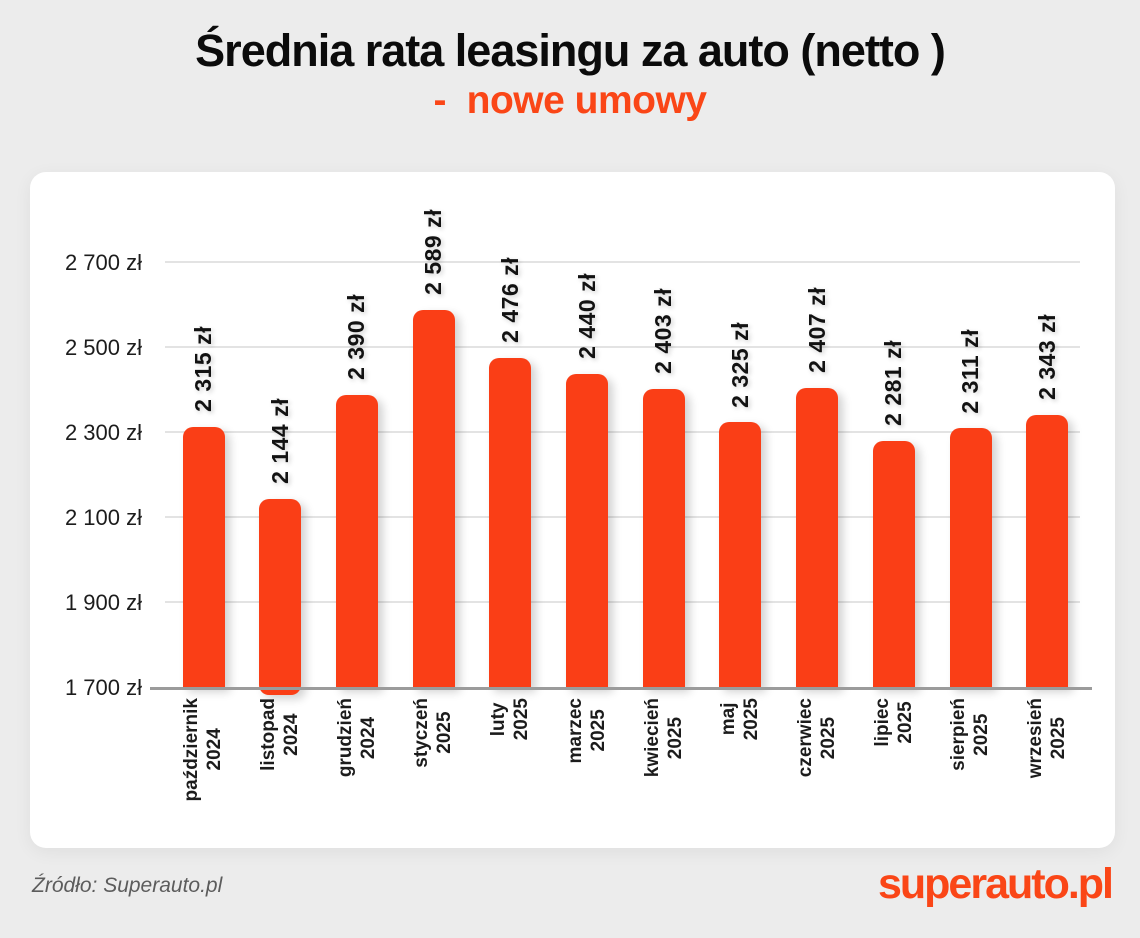 The image size is (1140, 938). I want to click on bar-value-label: 2 589 zł, so click(433, 252).